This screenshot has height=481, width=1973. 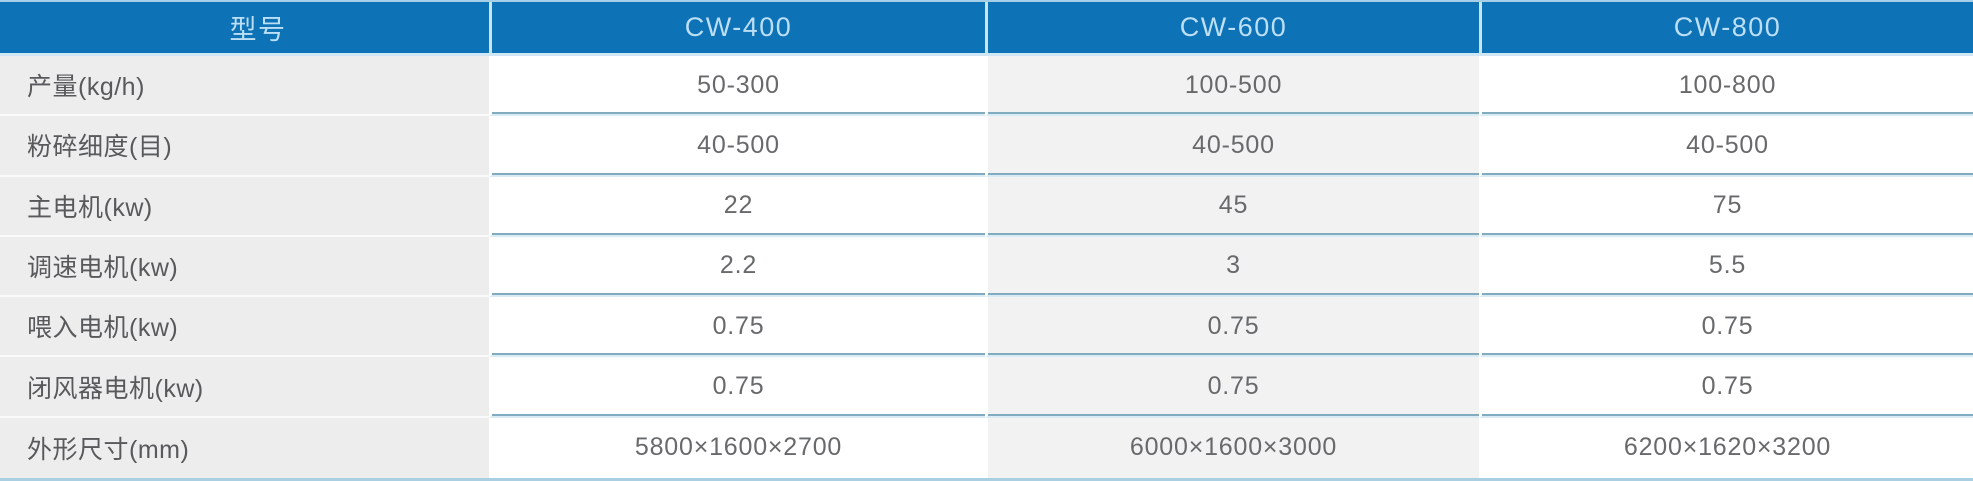 I want to click on column-header-cw800: CW-800, so click(x=1726, y=27).